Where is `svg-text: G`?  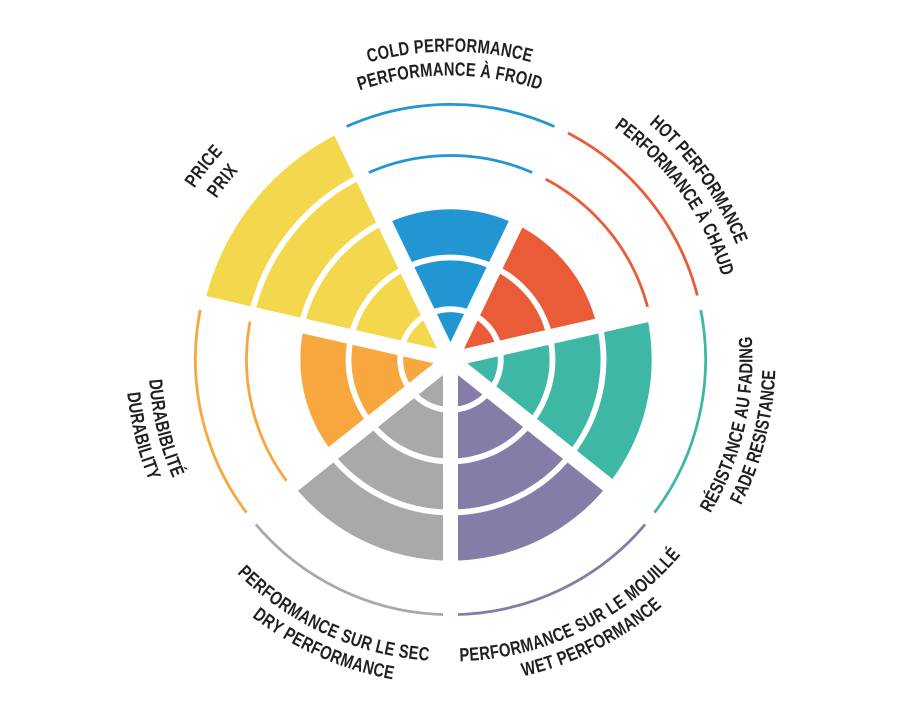 svg-text: G is located at coordinates (746, 342).